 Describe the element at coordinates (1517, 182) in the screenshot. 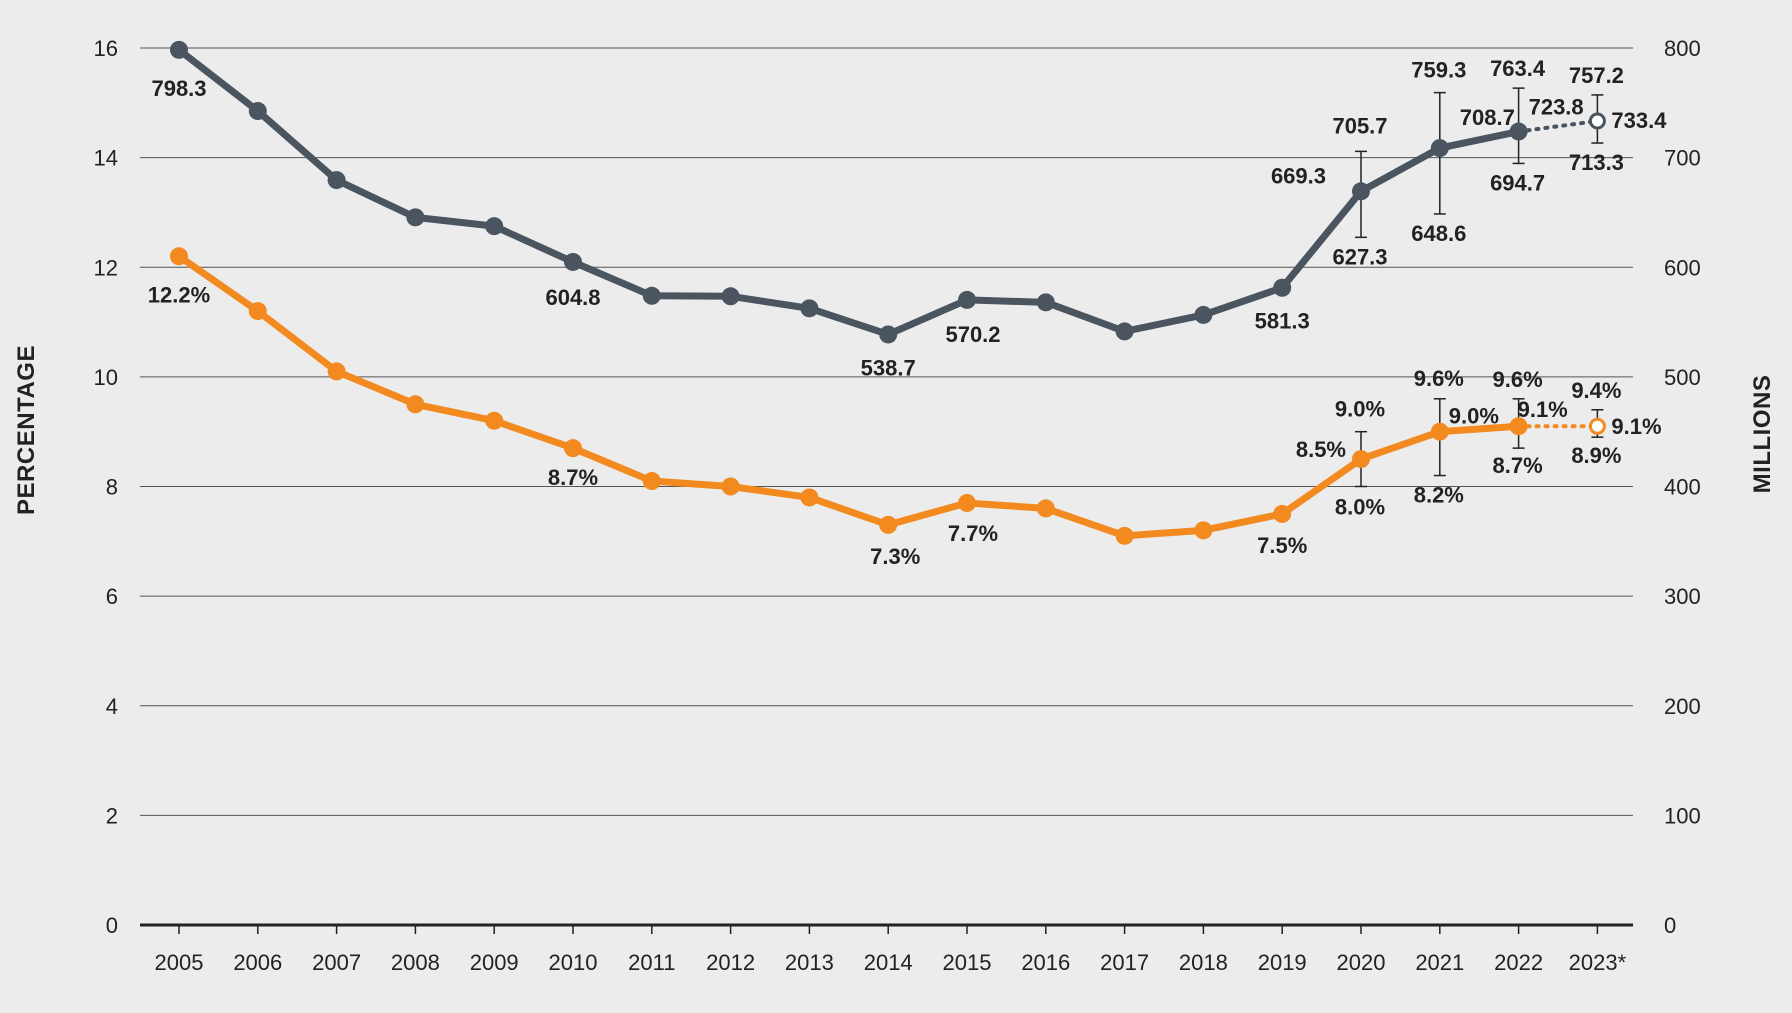

I see `error-bar-low-label: 694.7` at that location.